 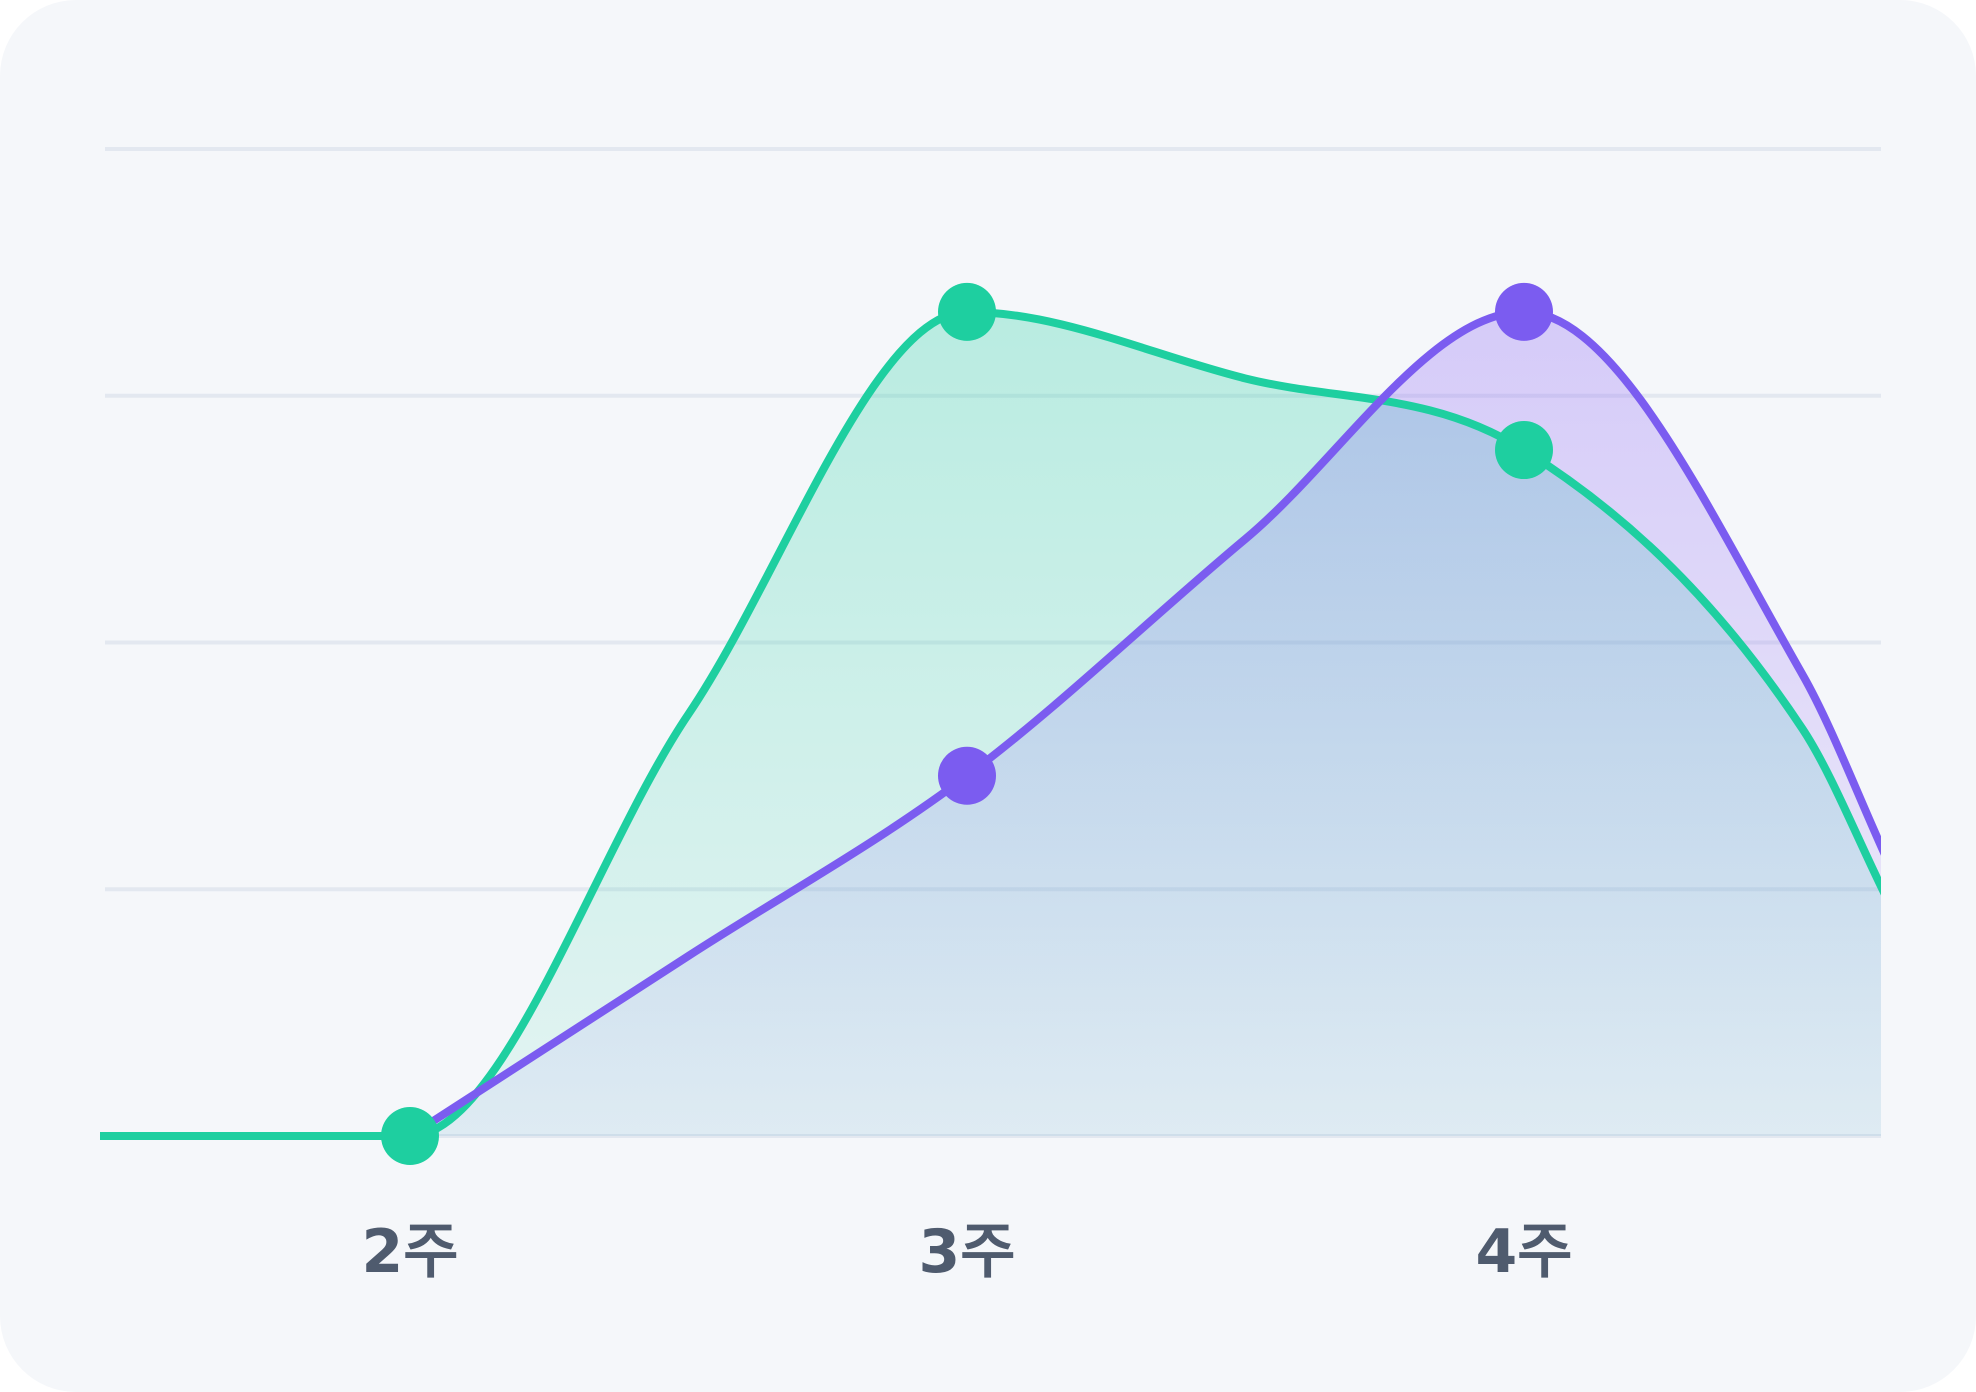 I want to click on x-tick-label-2: 4주, so click(x=1524, y=1252).